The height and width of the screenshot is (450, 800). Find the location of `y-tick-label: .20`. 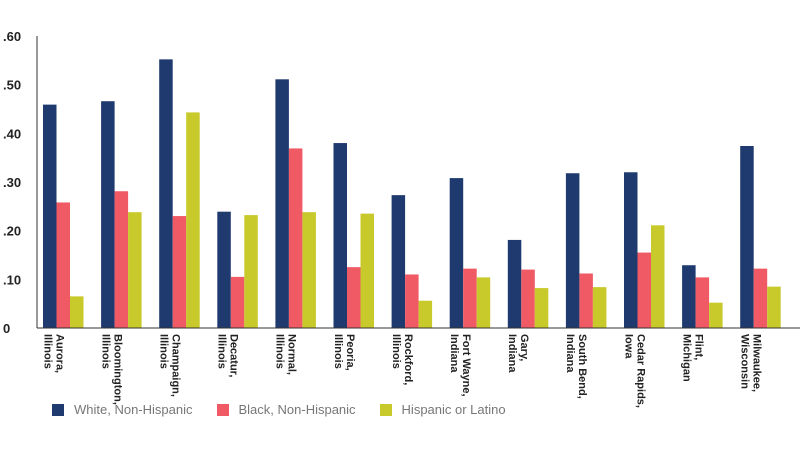

y-tick-label: .20 is located at coordinates (12, 231).